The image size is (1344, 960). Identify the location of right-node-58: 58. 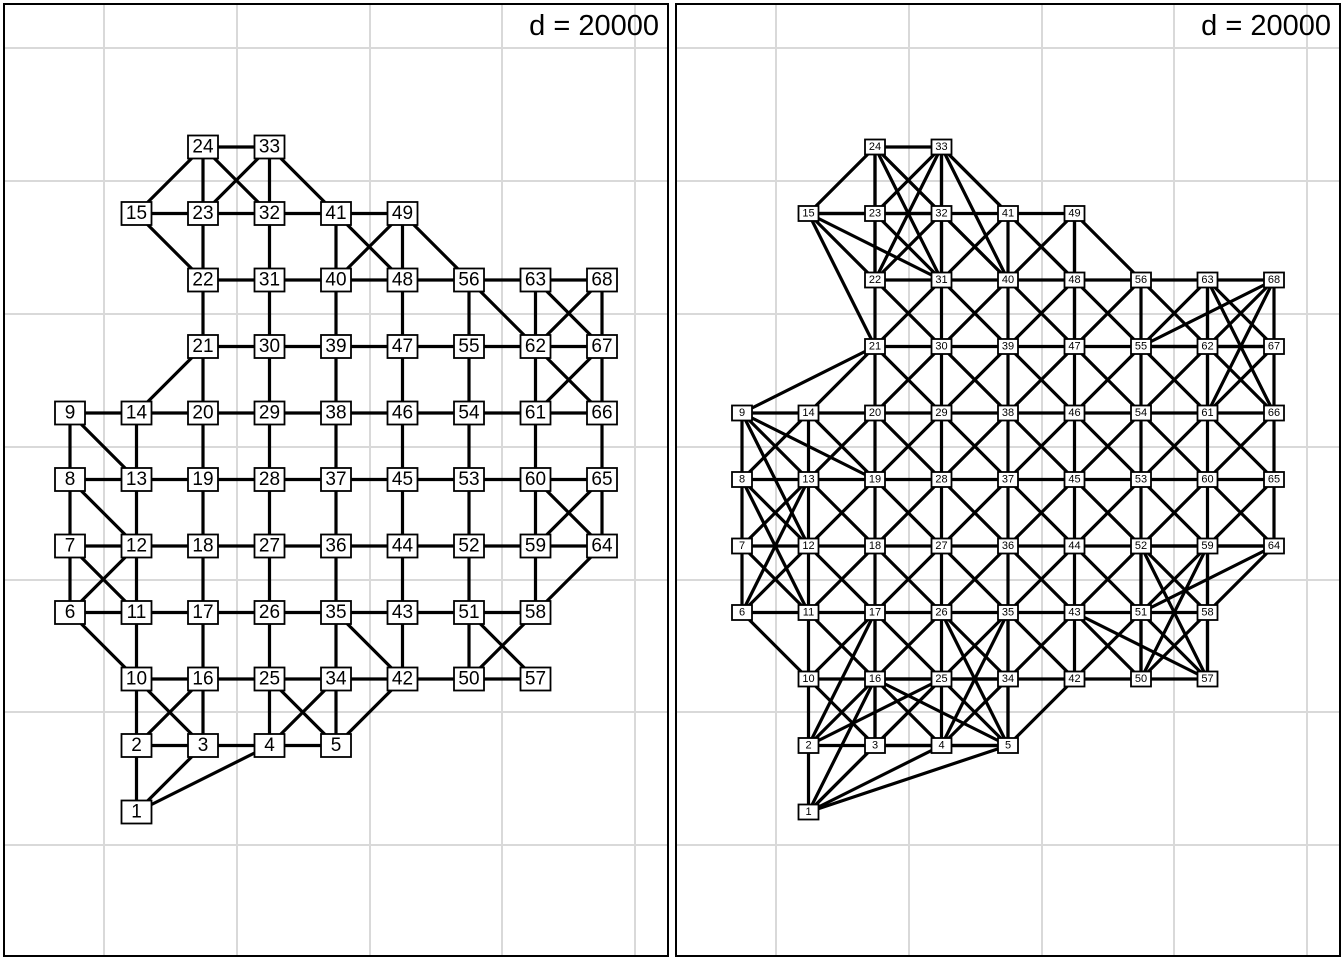
(1207, 612).